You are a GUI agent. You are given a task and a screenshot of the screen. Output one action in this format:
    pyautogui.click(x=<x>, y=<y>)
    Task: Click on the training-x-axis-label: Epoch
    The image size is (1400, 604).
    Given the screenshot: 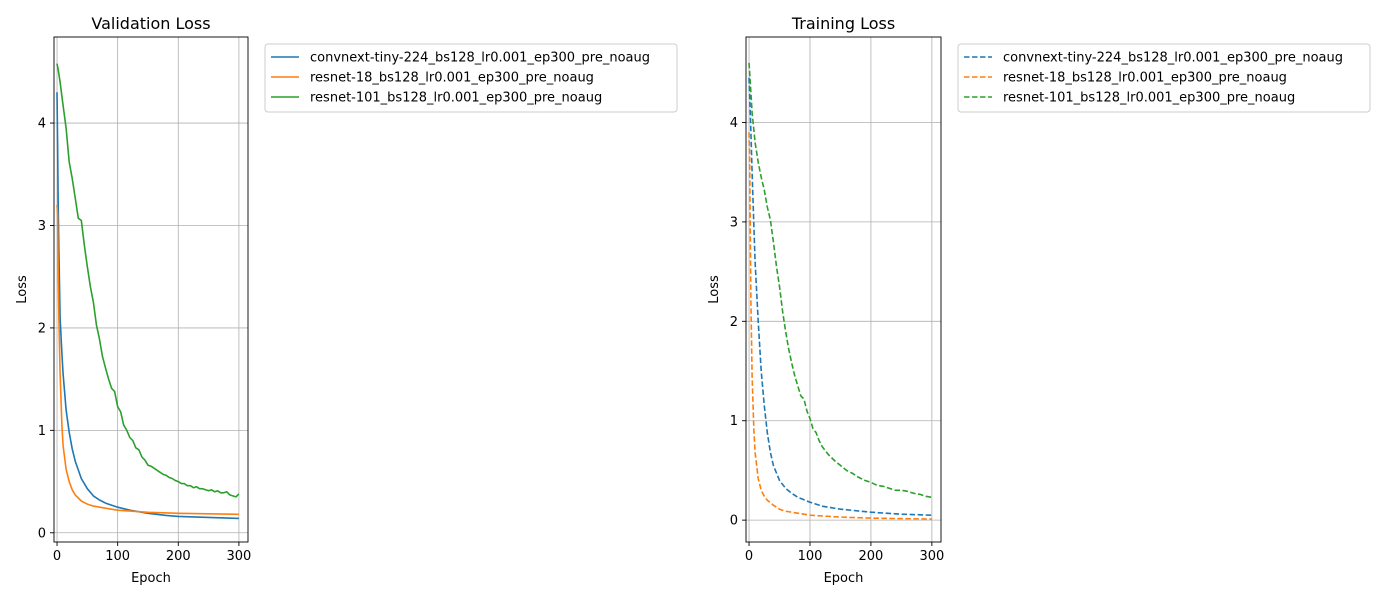 What is the action you would take?
    pyautogui.click(x=844, y=578)
    